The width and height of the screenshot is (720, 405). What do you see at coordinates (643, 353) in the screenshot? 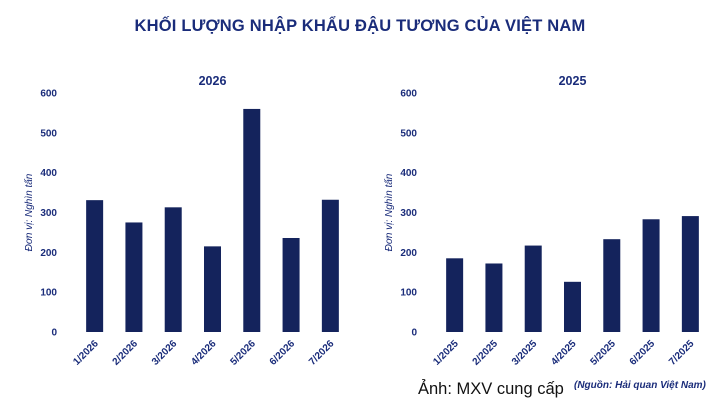
I see `x-tick-label: 6/2025` at bounding box center [643, 353].